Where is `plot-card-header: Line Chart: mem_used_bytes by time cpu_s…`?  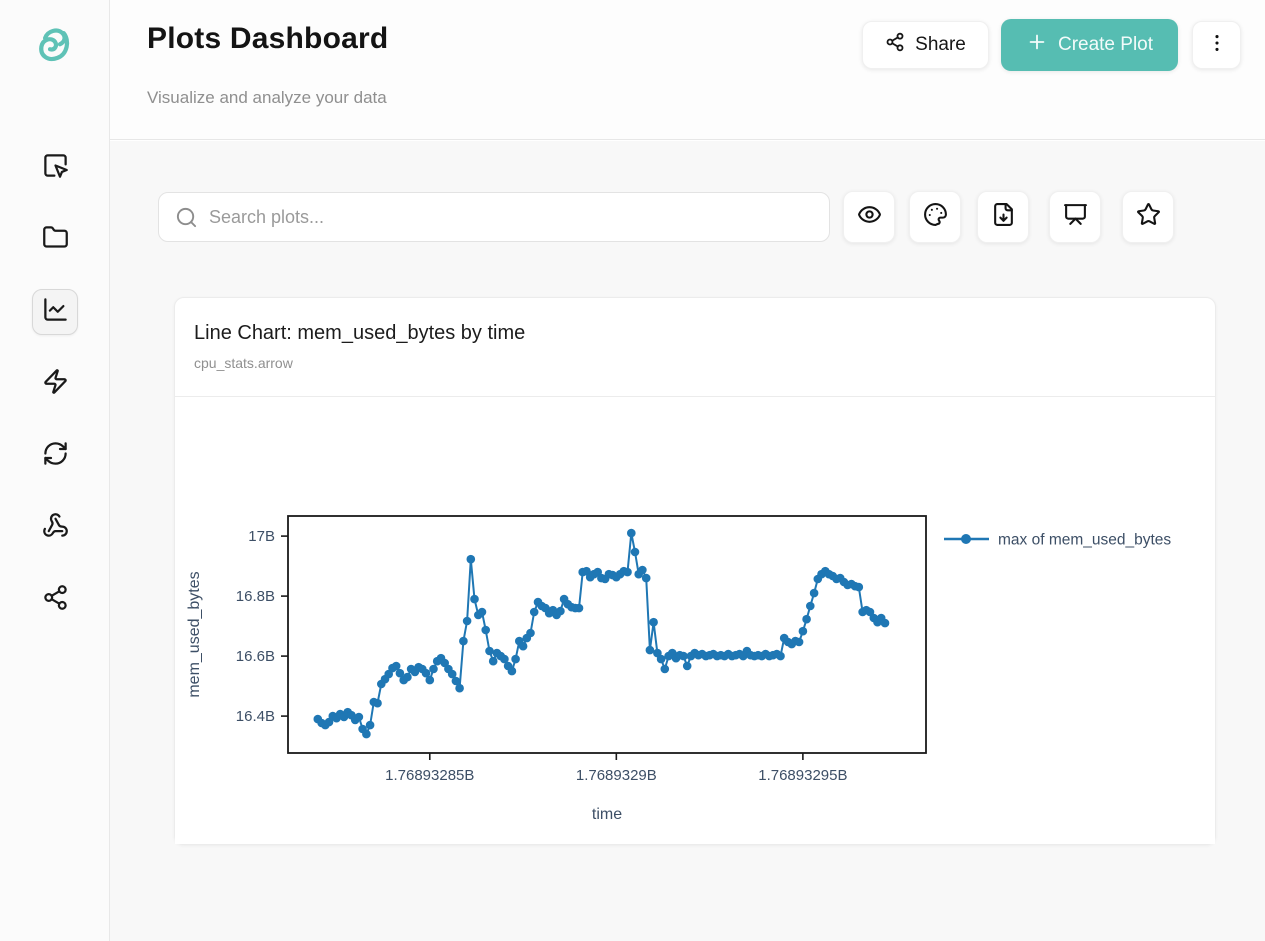
plot-card-header: Line Chart: mem_used_bytes by time cpu_s… is located at coordinates (695, 347).